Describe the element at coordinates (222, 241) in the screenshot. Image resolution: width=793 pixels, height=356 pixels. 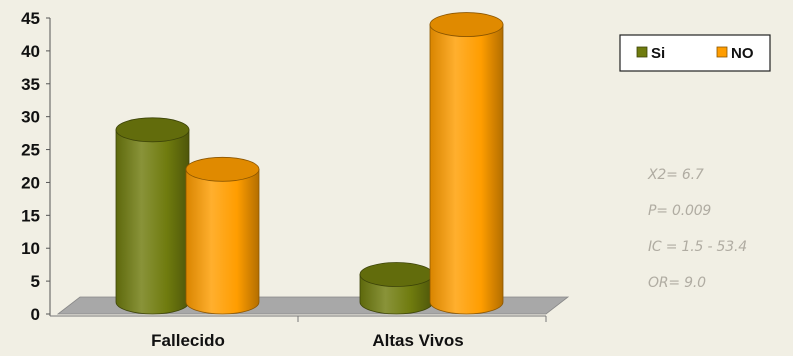
I see `bar-no-fallecido` at that location.